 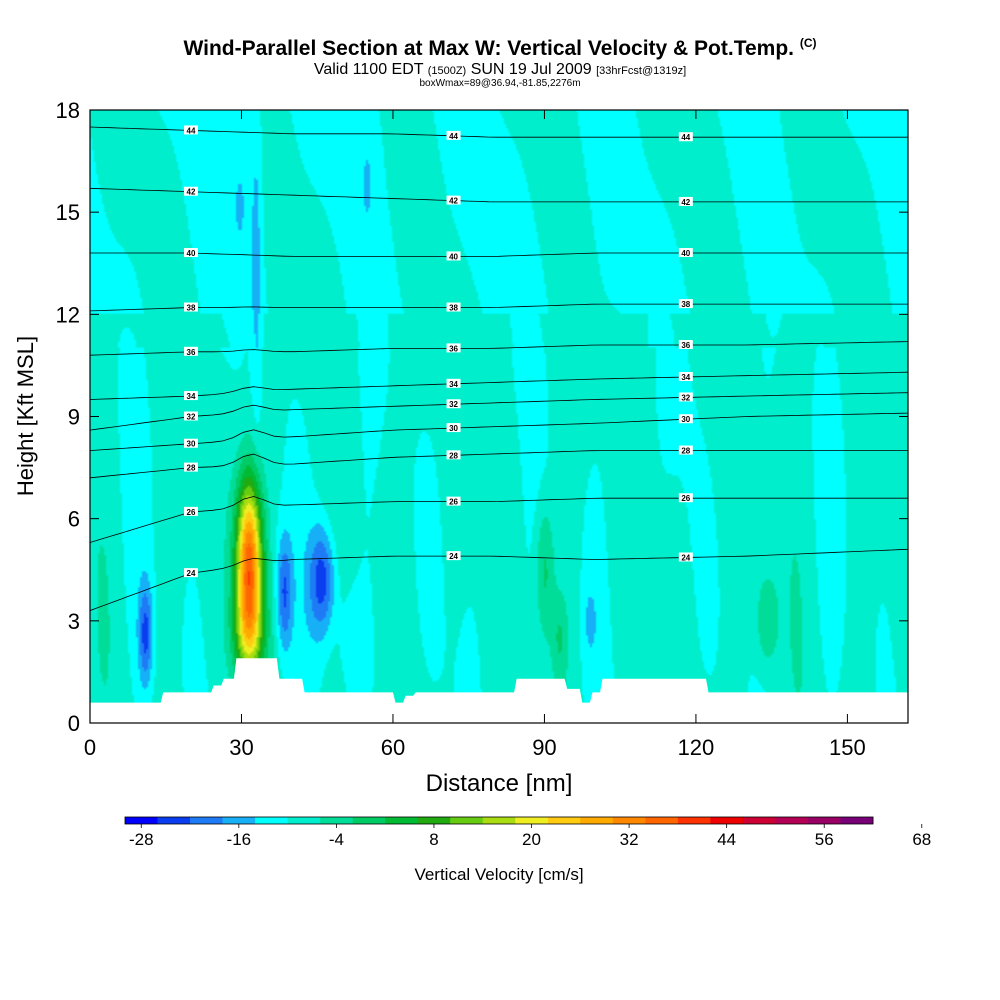 What do you see at coordinates (499, 783) in the screenshot?
I see `x-axis-label: Distance [nm]` at bounding box center [499, 783].